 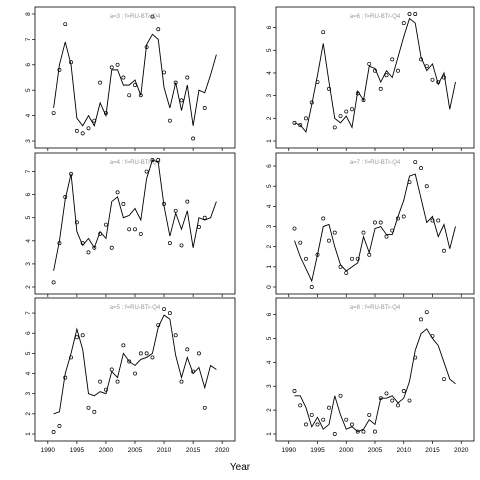 What do you see at coordinates (375, 308) in the screenshot?
I see `panel-title: a=8 : f=RU-BTr-Q4` at bounding box center [375, 308].